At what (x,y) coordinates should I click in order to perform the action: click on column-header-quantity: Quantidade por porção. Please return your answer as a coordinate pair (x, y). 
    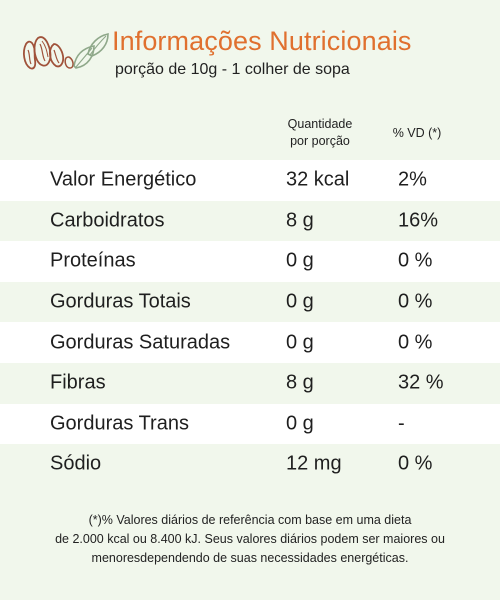
    Looking at the image, I should click on (320, 133).